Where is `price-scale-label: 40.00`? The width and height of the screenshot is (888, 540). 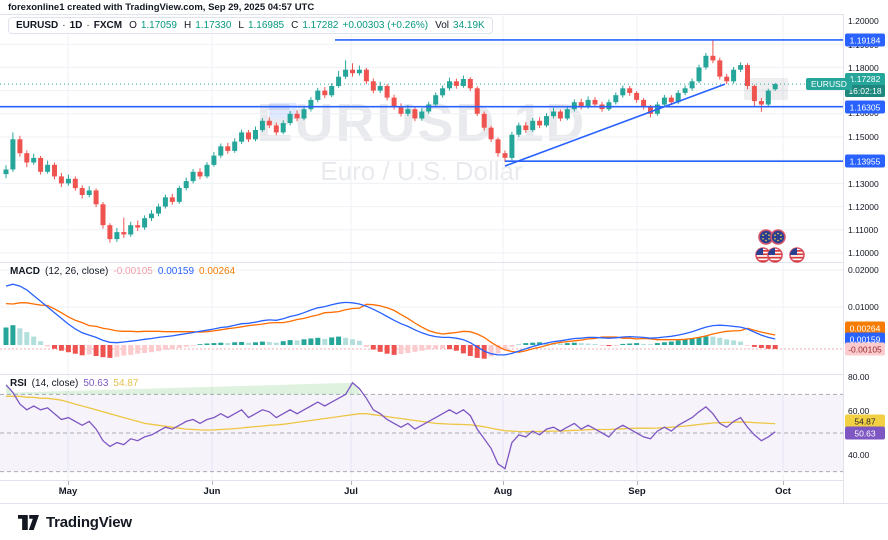
price-scale-label: 40.00 is located at coordinates (859, 455).